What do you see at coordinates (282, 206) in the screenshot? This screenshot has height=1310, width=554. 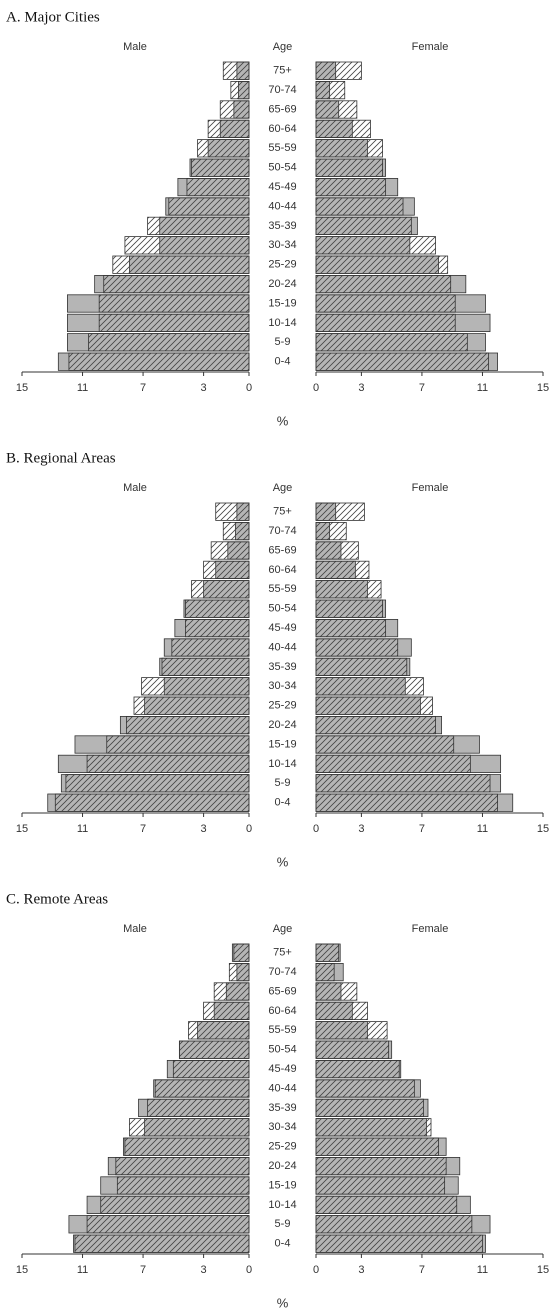 I see `age-label: 40-44` at bounding box center [282, 206].